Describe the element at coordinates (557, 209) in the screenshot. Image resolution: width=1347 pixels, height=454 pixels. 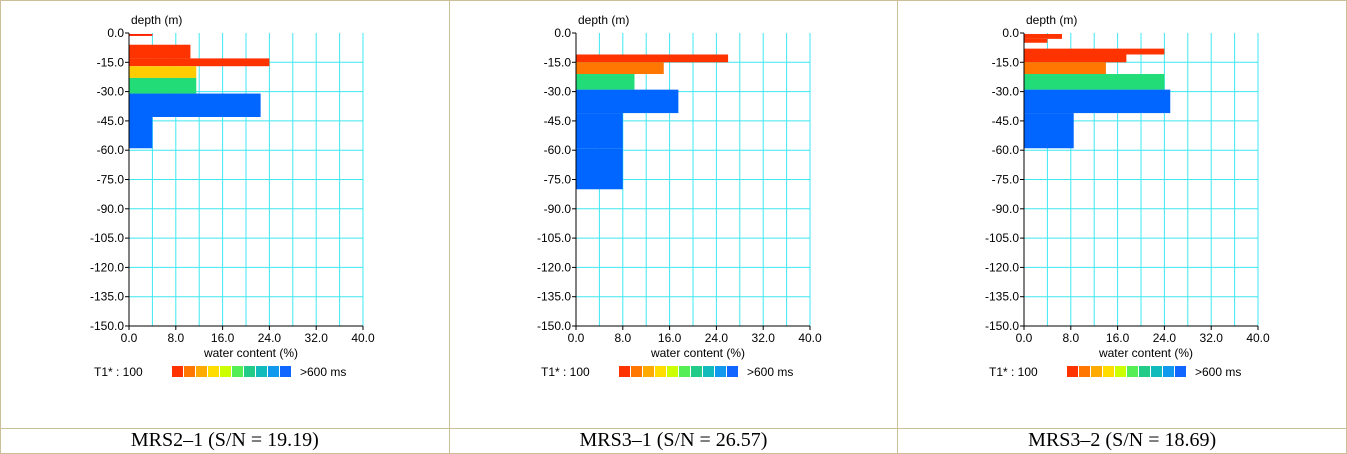
I see `y-tick-label: -90.0` at that location.